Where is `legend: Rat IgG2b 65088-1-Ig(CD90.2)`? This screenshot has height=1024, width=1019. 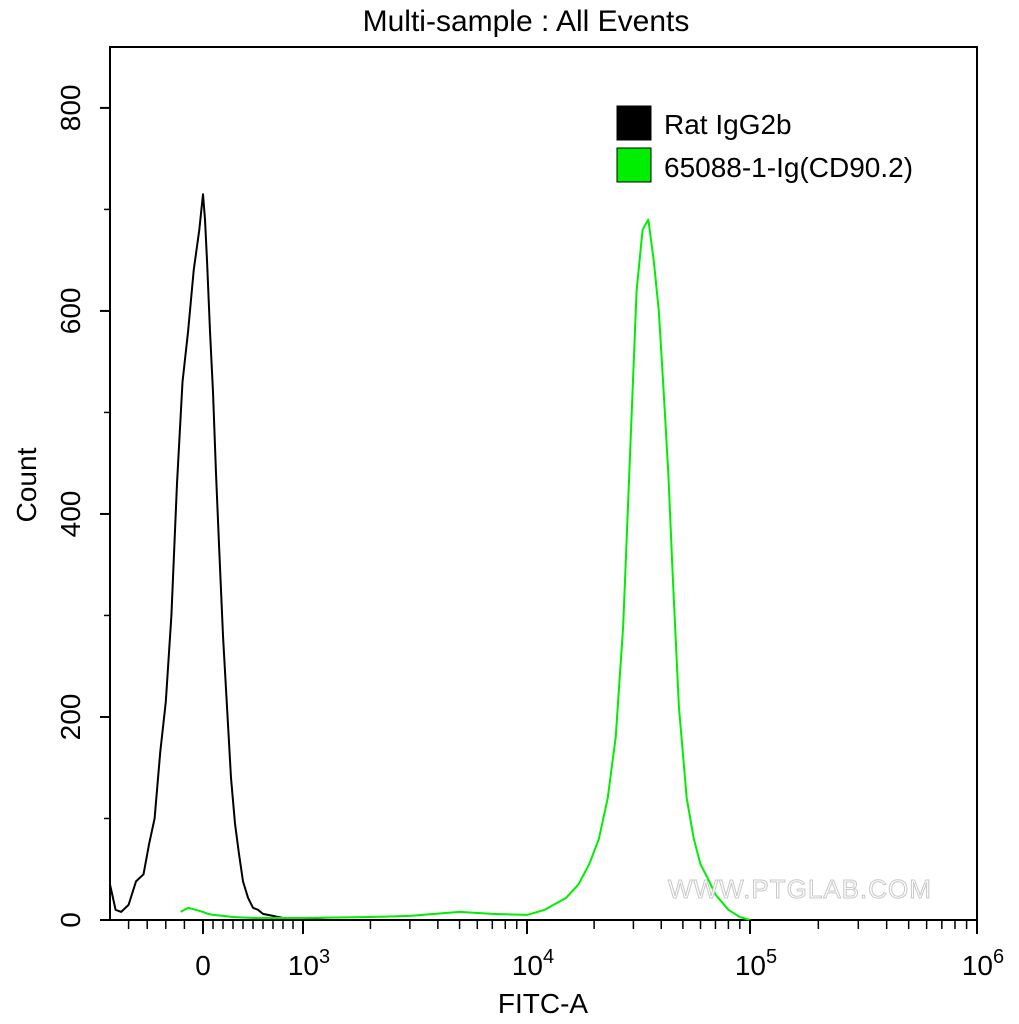
legend: Rat IgG2b 65088-1-Ig(CD90.2) is located at coordinates (764, 144).